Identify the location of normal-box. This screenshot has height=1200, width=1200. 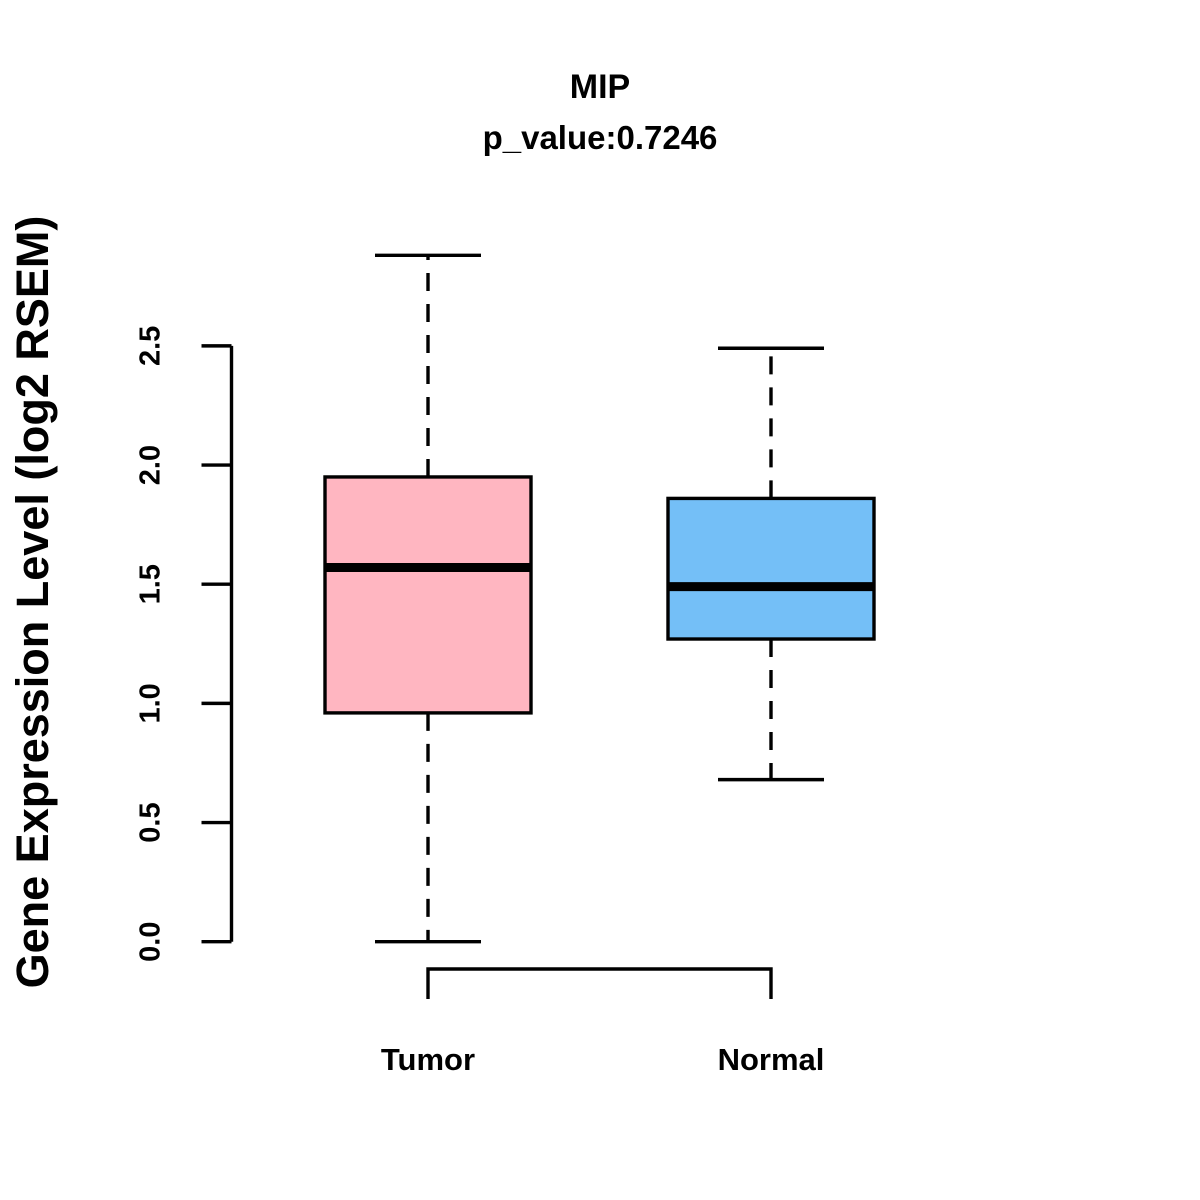
(771, 568).